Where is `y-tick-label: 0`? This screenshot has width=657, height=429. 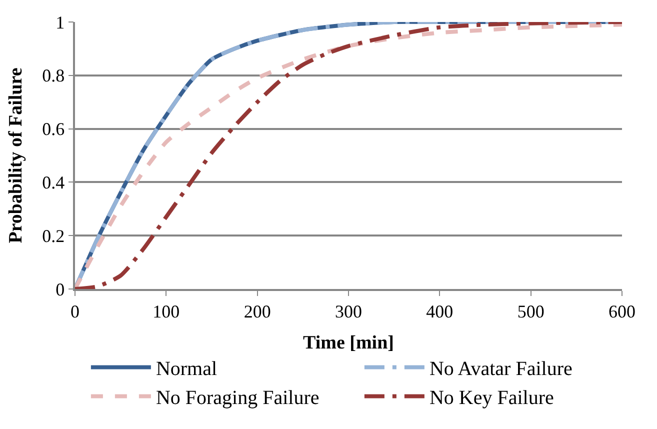 y-tick-label: 0 is located at coordinates (60, 289).